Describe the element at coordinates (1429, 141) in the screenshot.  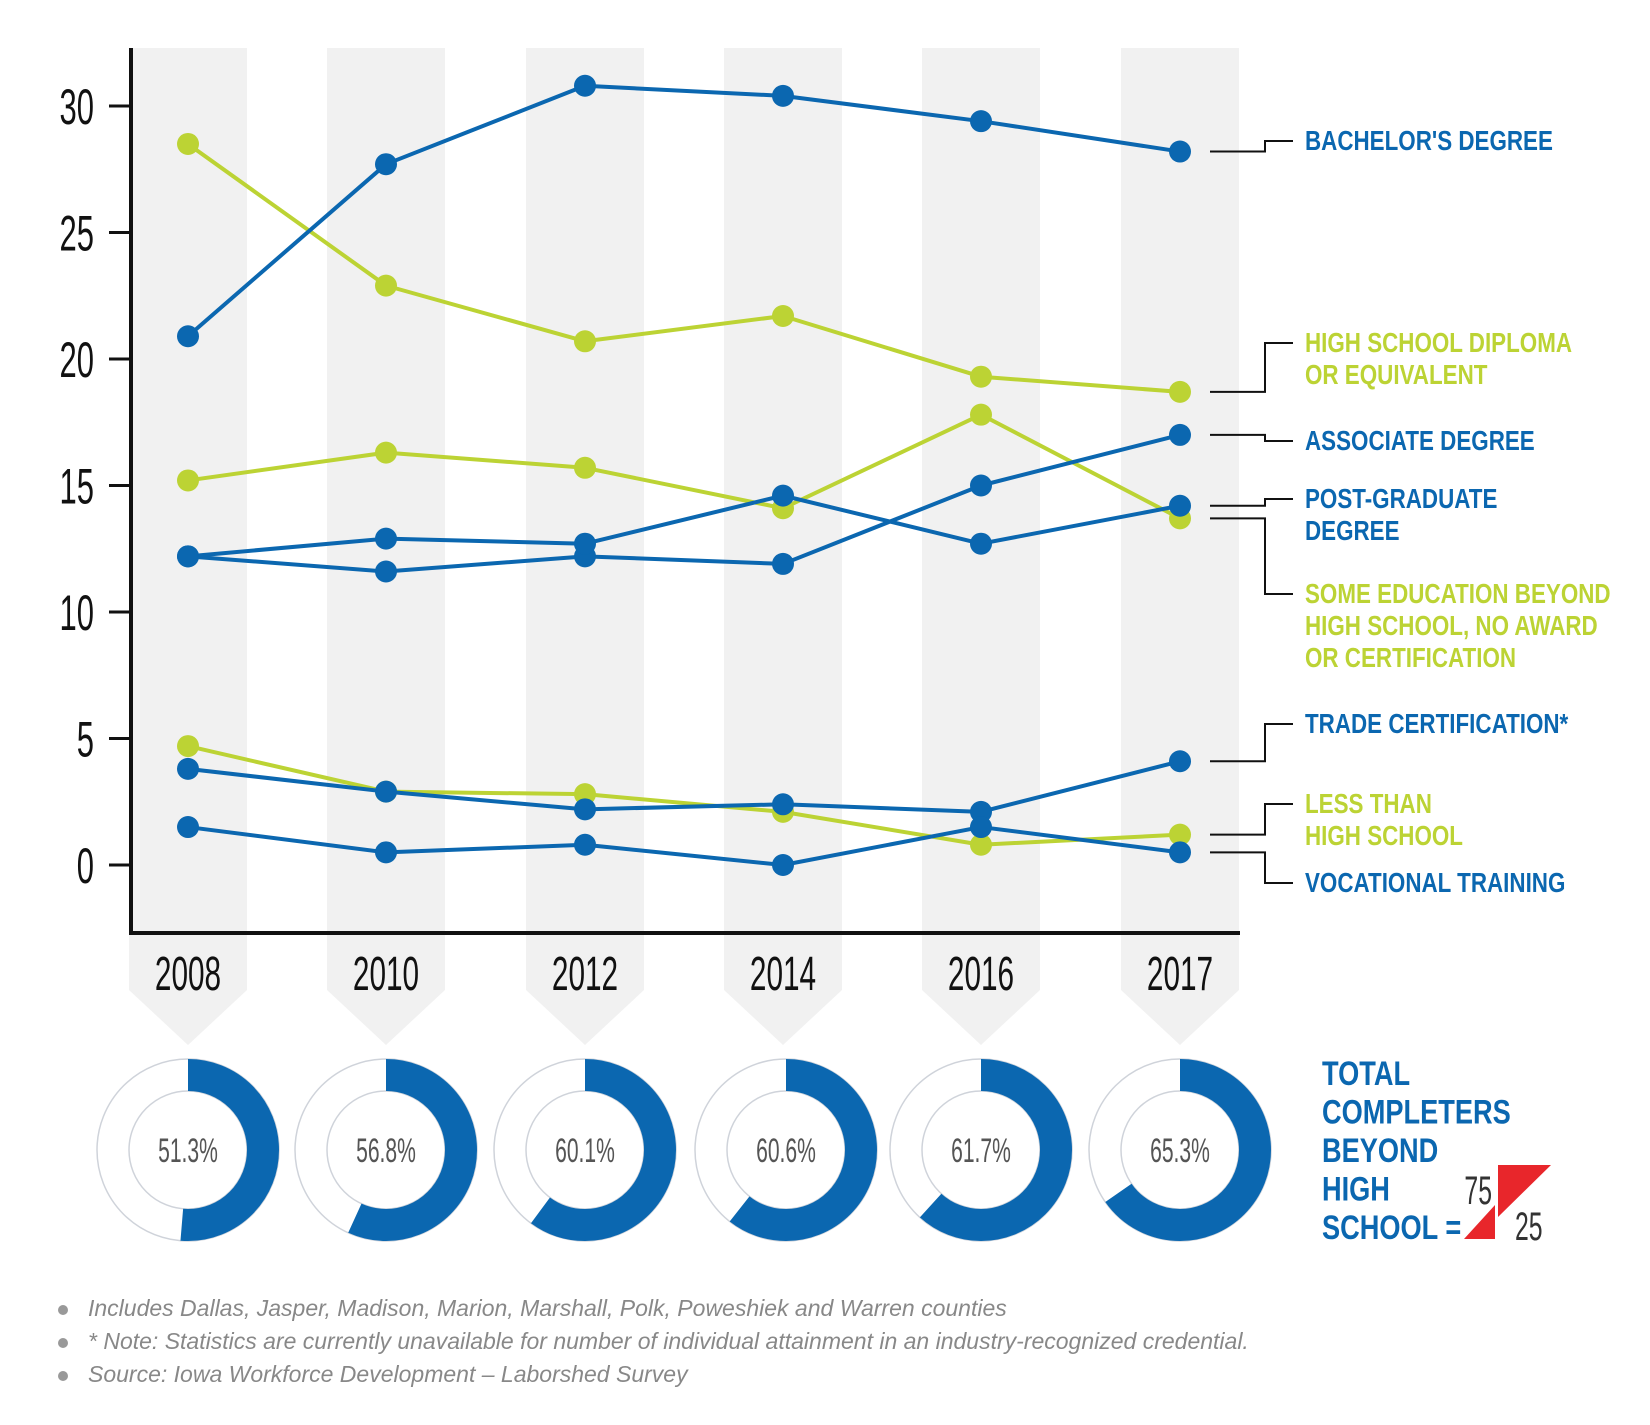
I see `series-label-bachelor-s-degree: BACHELOR'S DEGREE` at that location.